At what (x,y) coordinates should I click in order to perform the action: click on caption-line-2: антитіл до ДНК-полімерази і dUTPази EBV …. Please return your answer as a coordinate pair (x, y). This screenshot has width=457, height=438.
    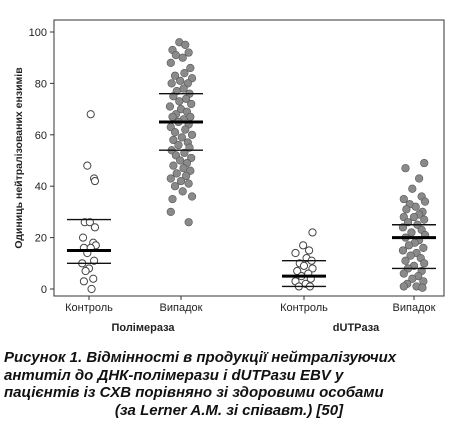
    Looking at the image, I should click on (174, 375).